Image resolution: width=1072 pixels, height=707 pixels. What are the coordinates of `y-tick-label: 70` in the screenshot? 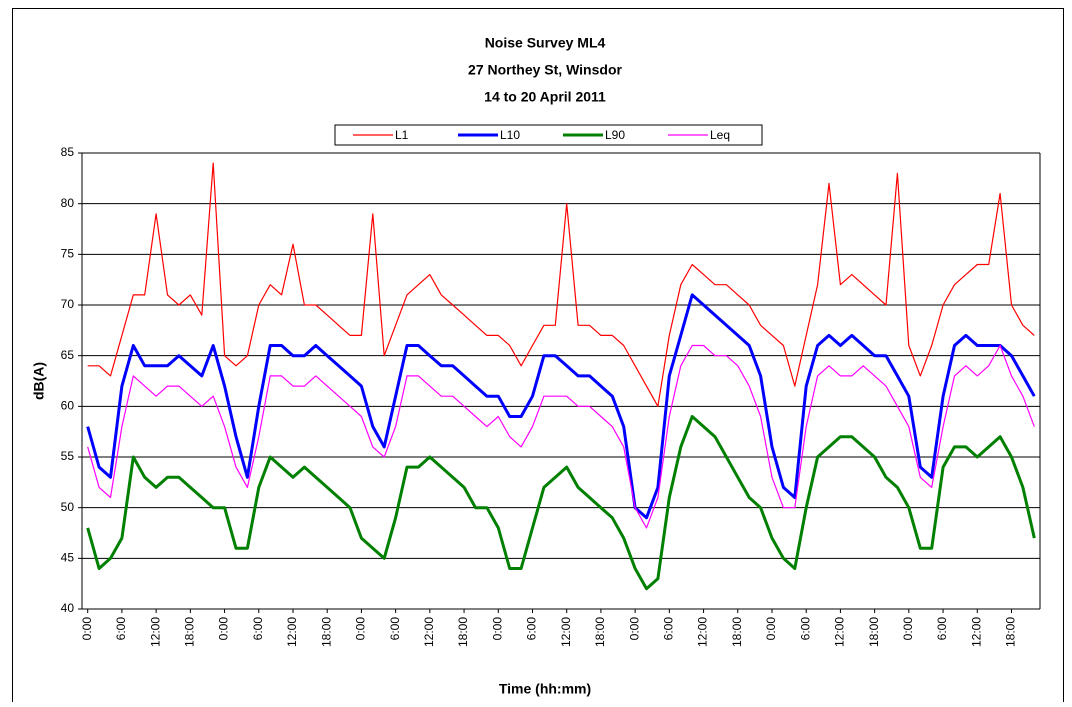 It's located at (68, 304).